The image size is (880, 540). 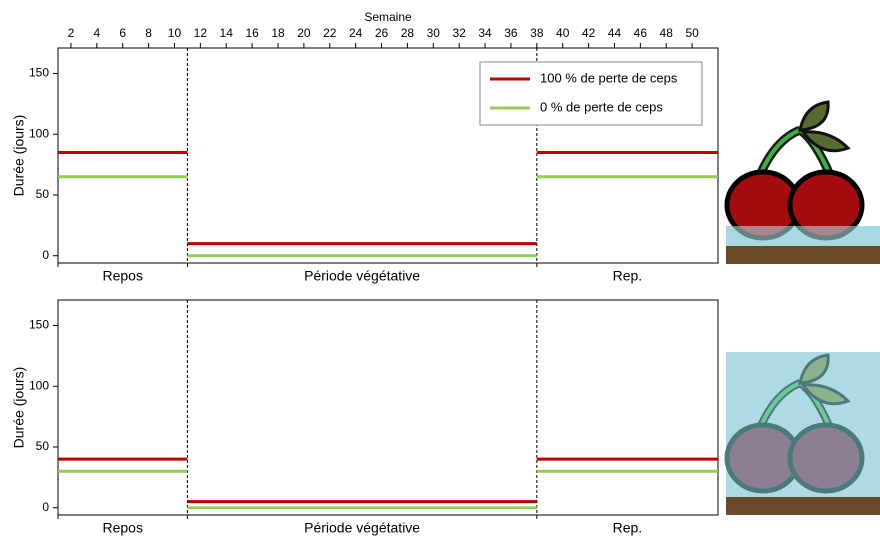 What do you see at coordinates (692, 33) in the screenshot?
I see `x-tick-label: 50` at bounding box center [692, 33].